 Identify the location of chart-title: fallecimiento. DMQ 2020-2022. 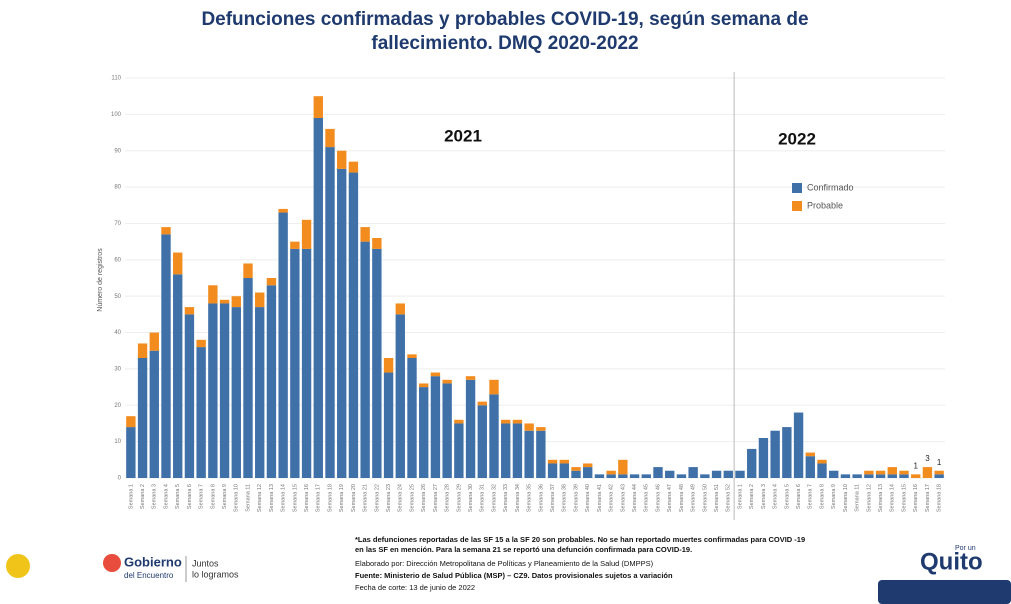
(504, 43).